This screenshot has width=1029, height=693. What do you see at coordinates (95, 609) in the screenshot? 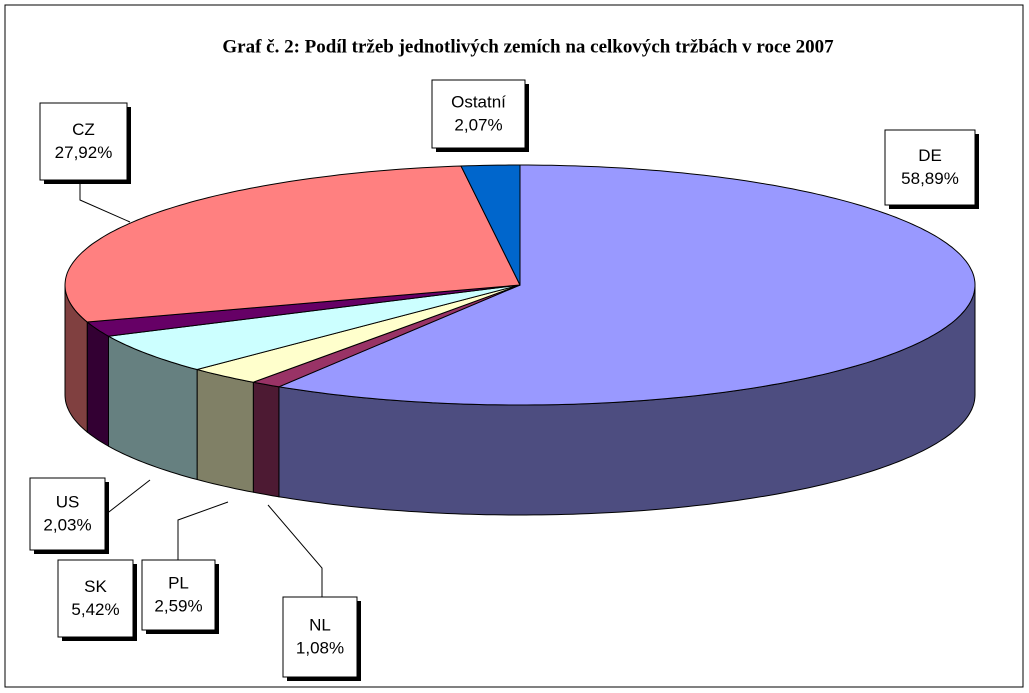
I see `label-value: 5,42%` at bounding box center [95, 609].